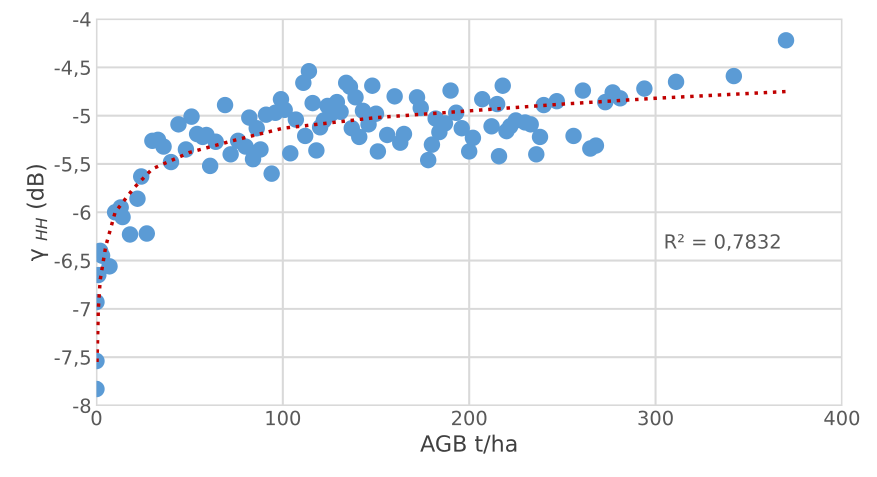 This screenshot has width=877, height=477. I want to click on y-tick-label: -8, so click(81, 406).